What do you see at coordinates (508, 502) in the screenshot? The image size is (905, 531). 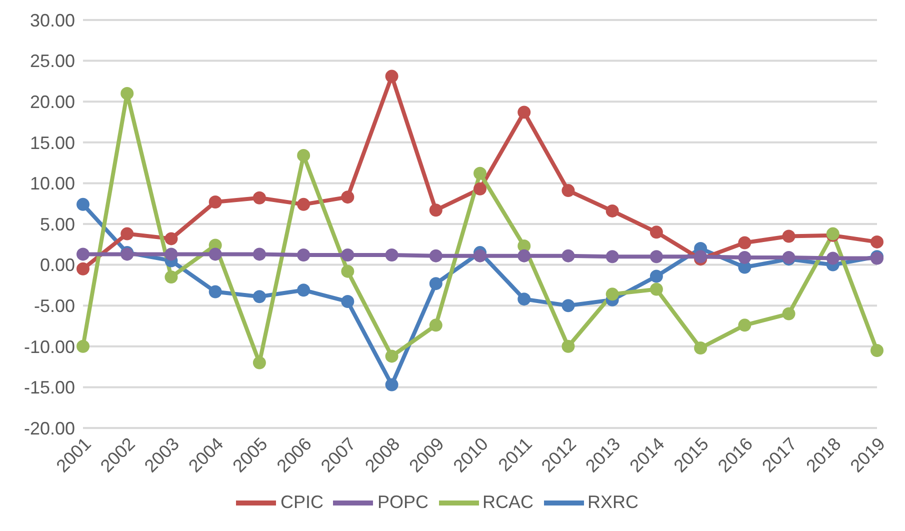 I see `legend-label: RCAC` at bounding box center [508, 502].